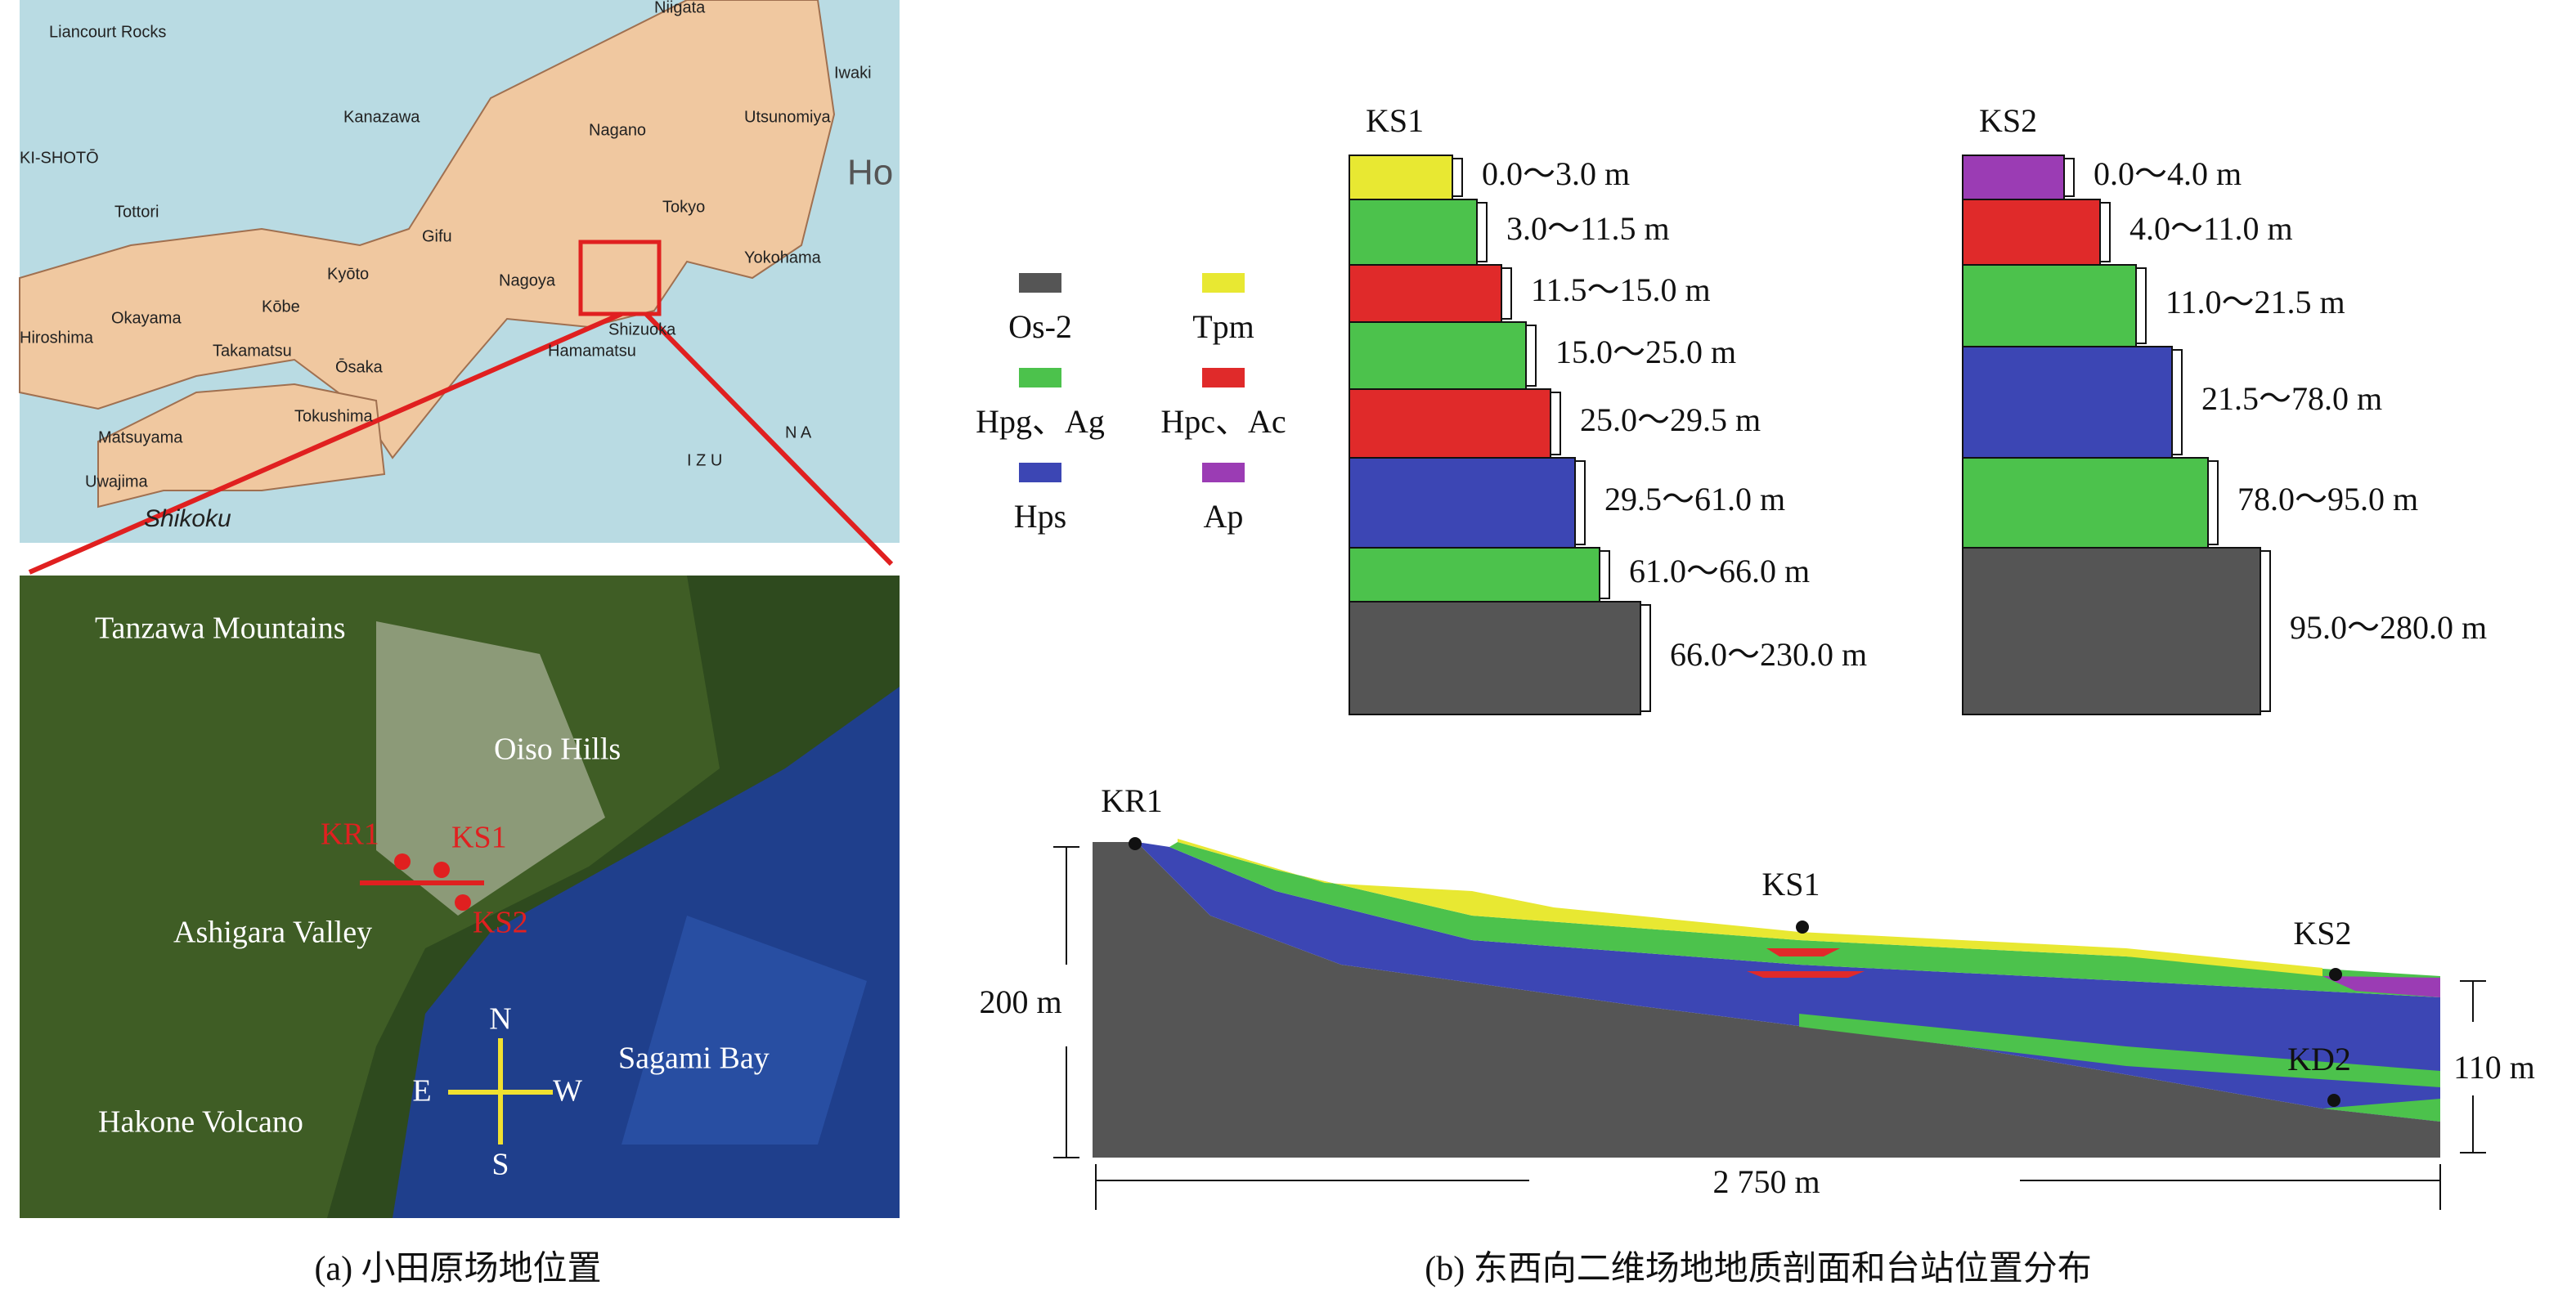  I want to click on layer-label: 4.0～11.0 m, so click(2211, 228).